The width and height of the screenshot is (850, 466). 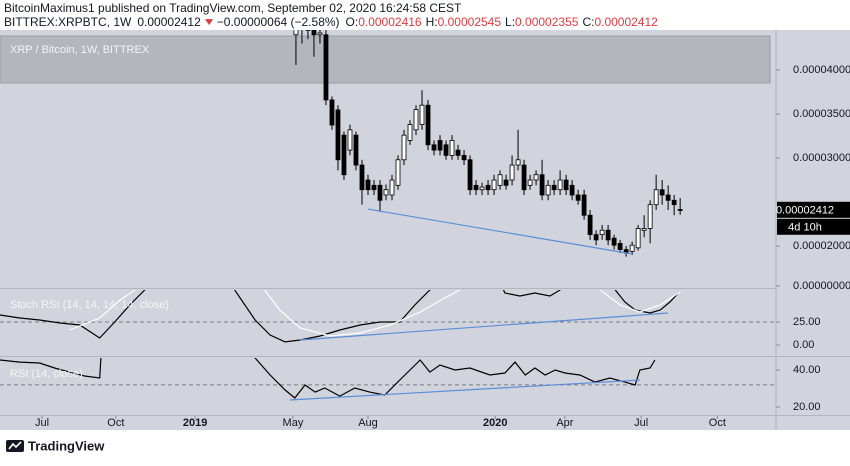 I want to click on x-tick-label: Apr, so click(x=564, y=423).